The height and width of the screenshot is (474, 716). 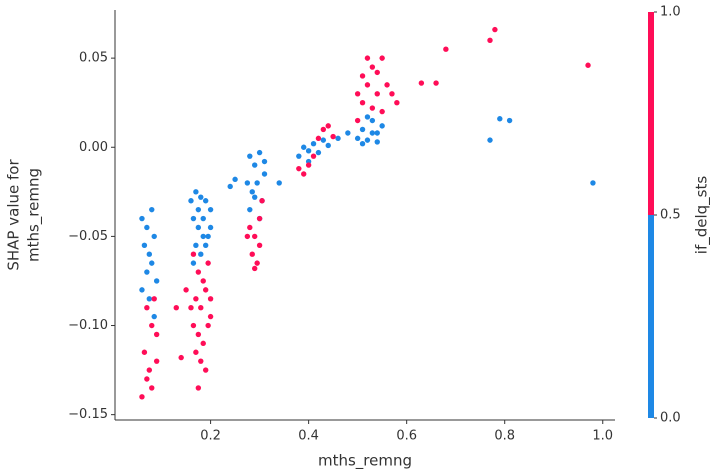 I want to click on y-tick-label: −0.10, so click(x=88, y=325).